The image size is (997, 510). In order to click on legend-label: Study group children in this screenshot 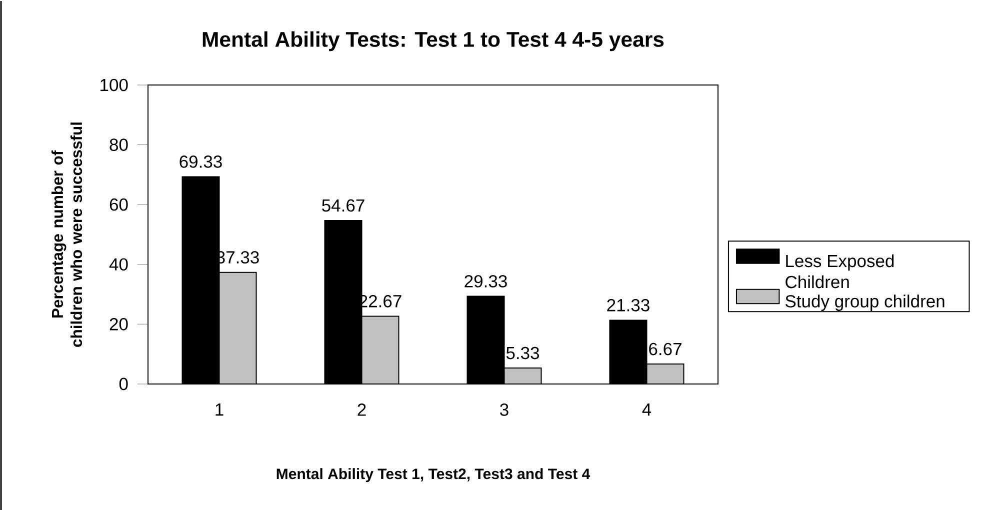, I will do `click(865, 302)`.